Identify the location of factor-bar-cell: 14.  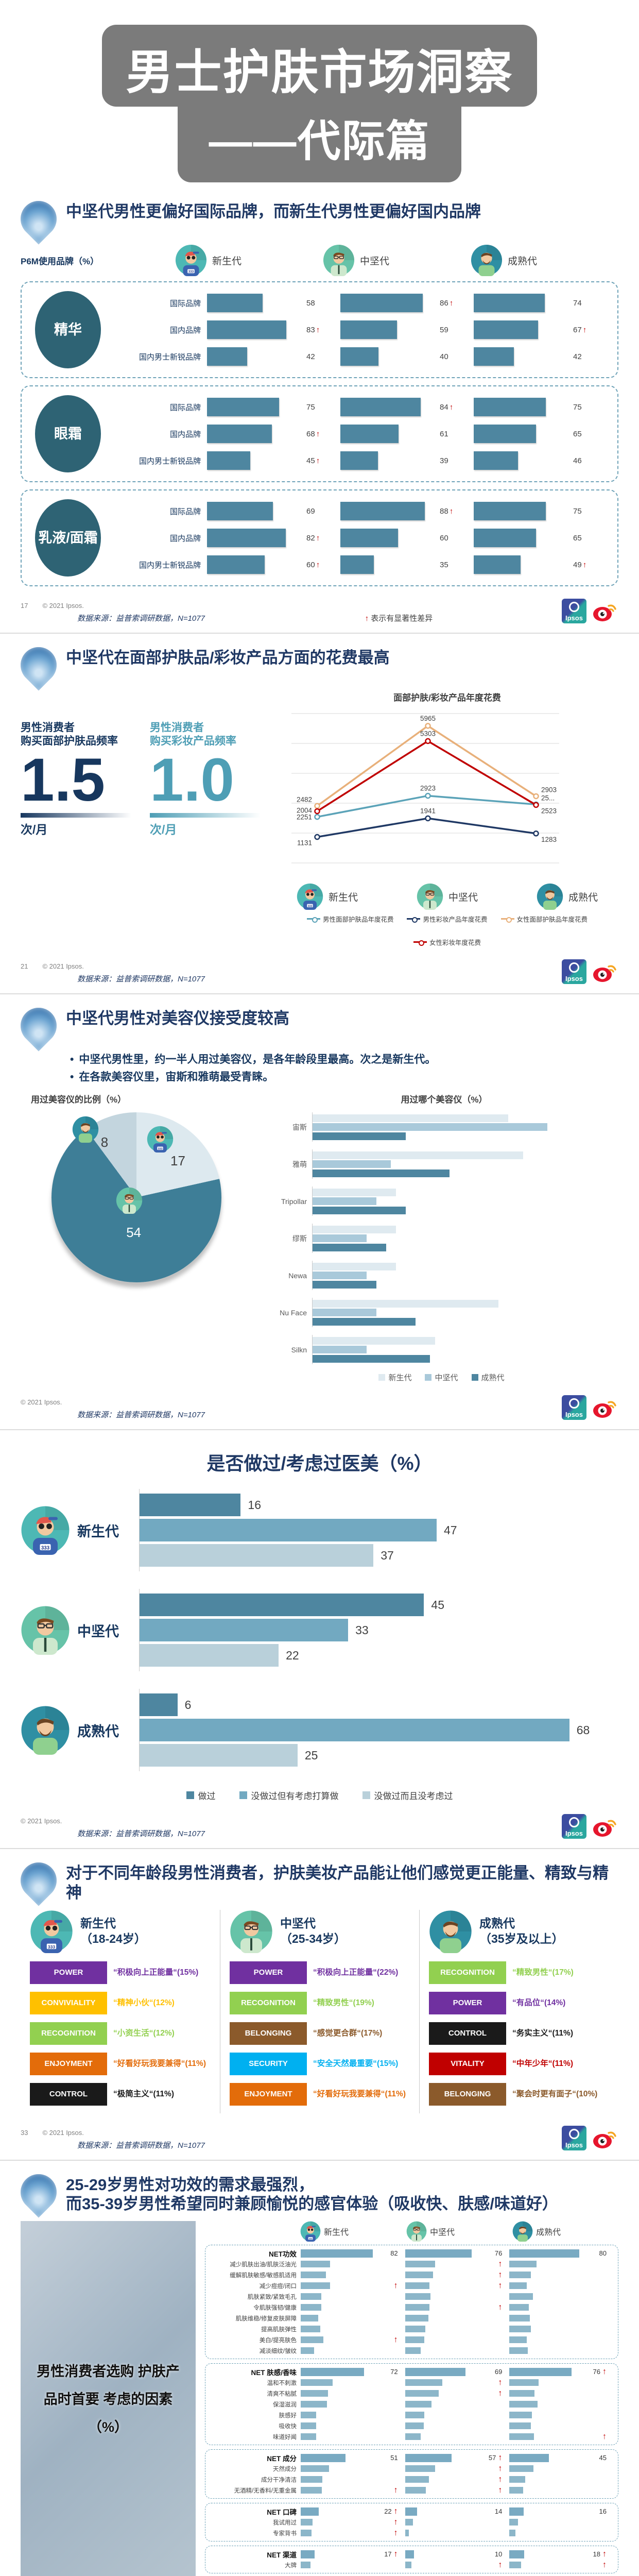
(457, 2511).